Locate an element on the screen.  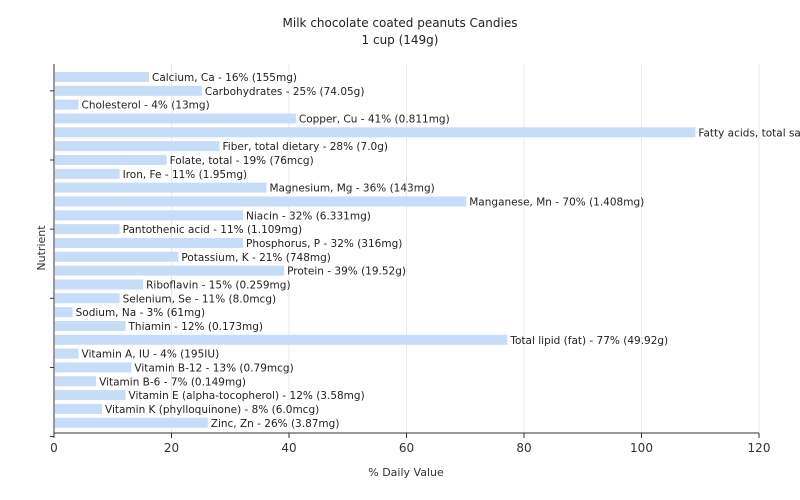
x-tick-label: 20 is located at coordinates (171, 448).